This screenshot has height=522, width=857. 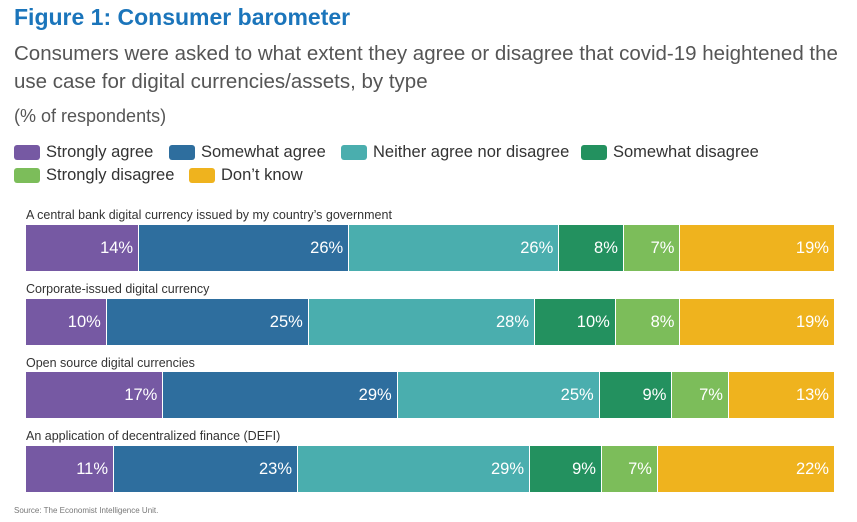 I want to click on data-label: 11%, so click(x=92, y=469).